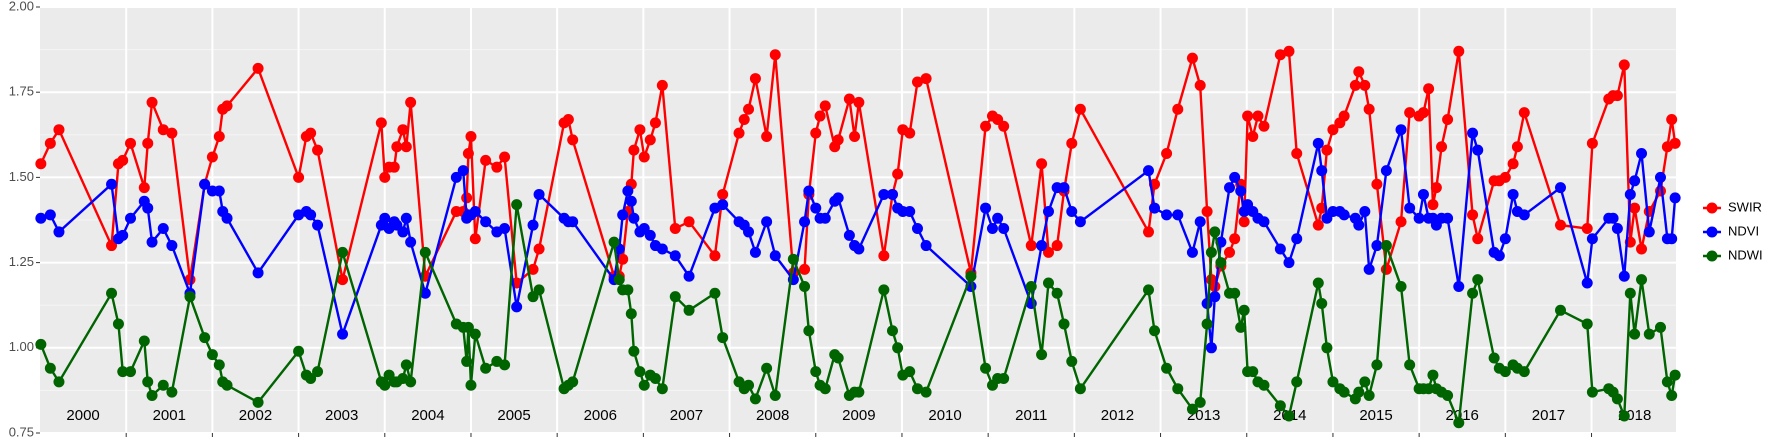  I want to click on legend-label: SWIR, so click(1745, 206).